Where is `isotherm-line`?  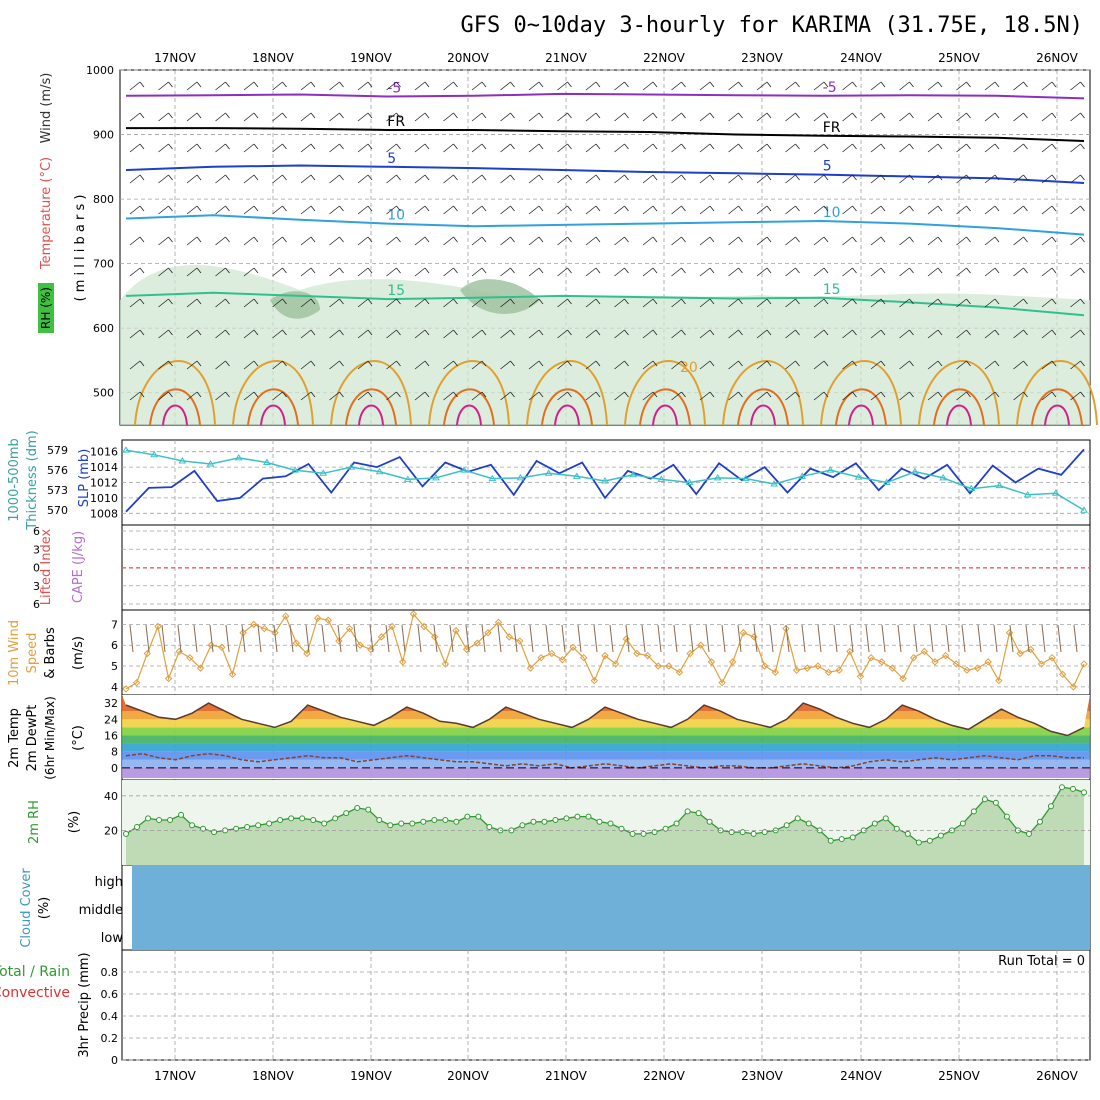 isotherm-line is located at coordinates (605, 174).